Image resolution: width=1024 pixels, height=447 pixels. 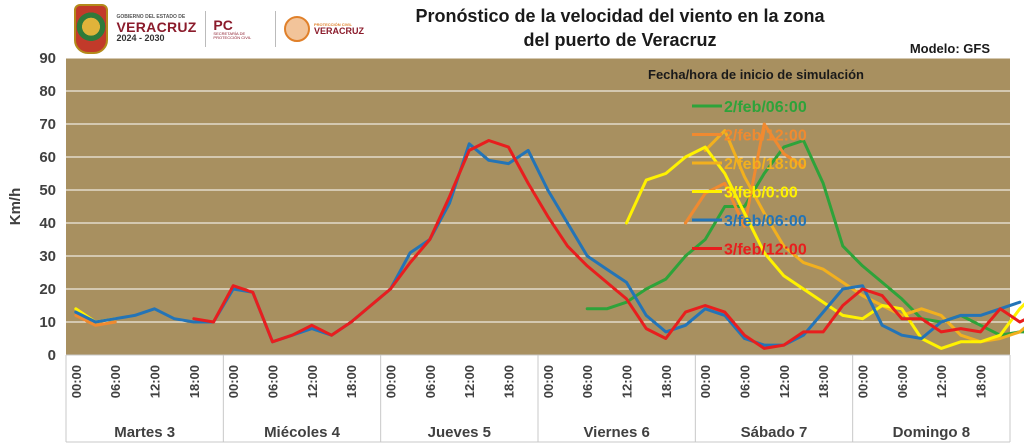 What do you see at coordinates (47, 190) in the screenshot?
I see `y-tick-label: 50` at bounding box center [47, 190].